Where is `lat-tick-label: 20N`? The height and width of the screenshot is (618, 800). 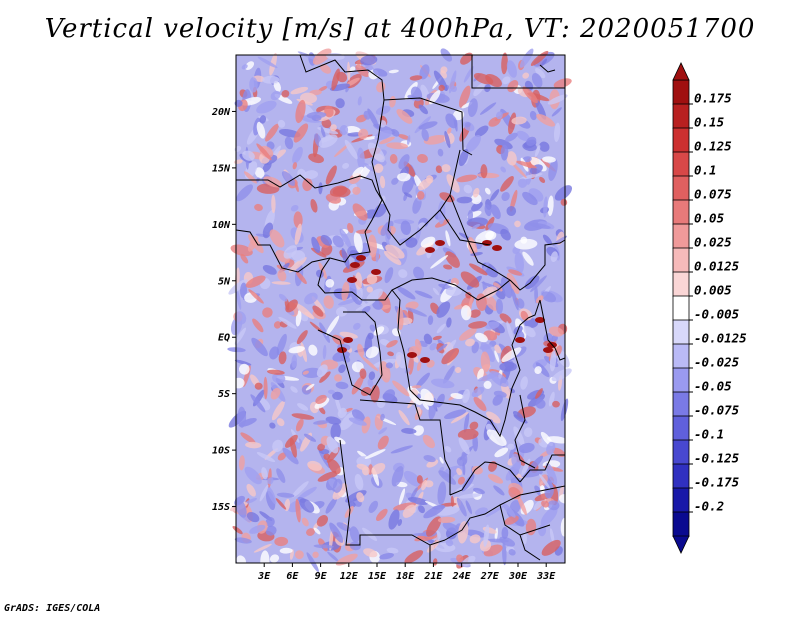
lat-tick-label: 20N is located at coordinates (221, 112).